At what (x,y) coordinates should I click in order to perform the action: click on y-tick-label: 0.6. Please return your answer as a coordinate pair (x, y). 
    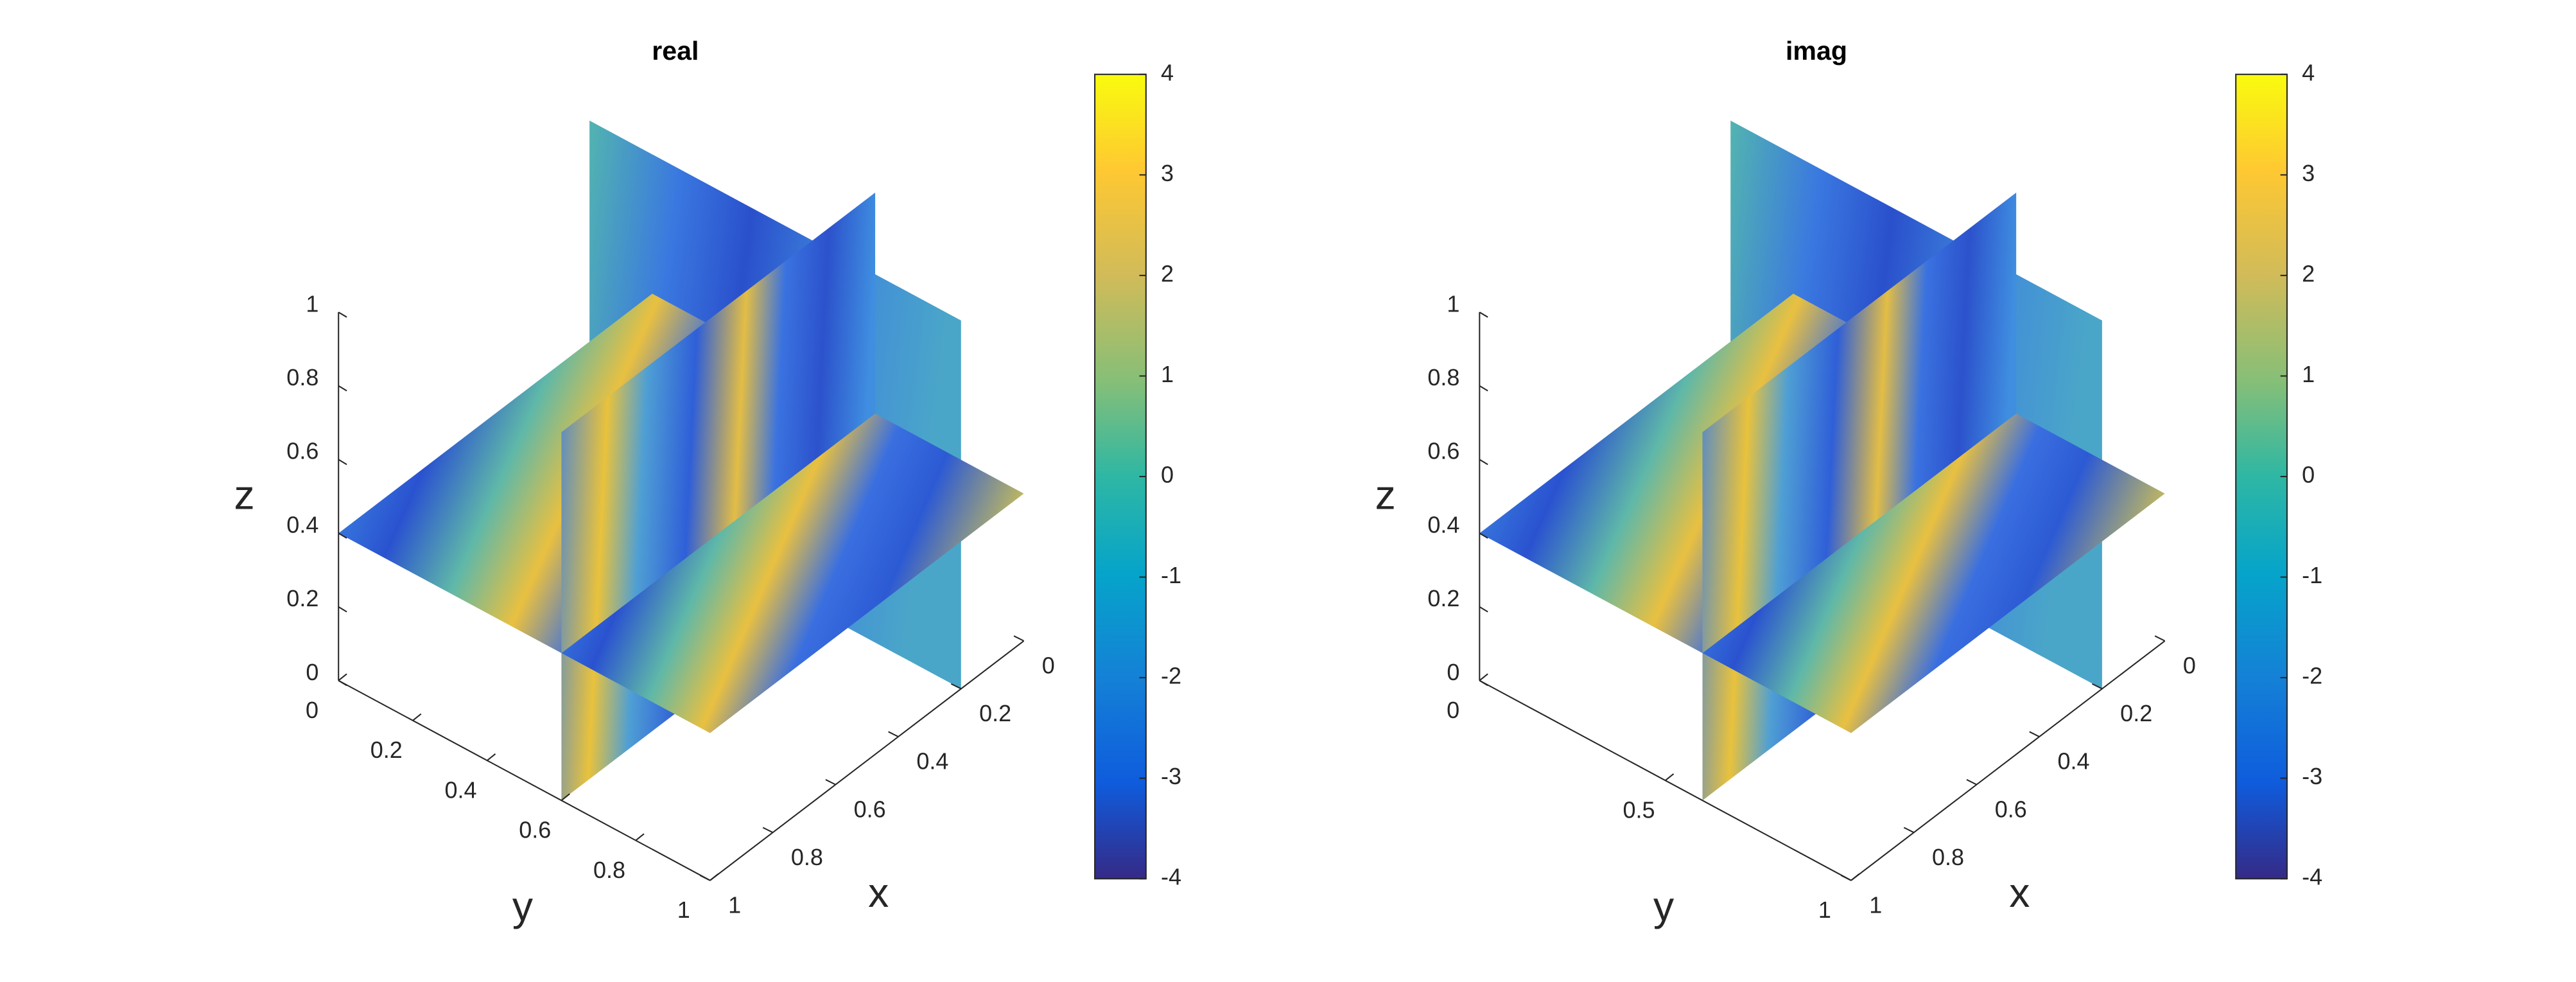
    Looking at the image, I should click on (535, 830).